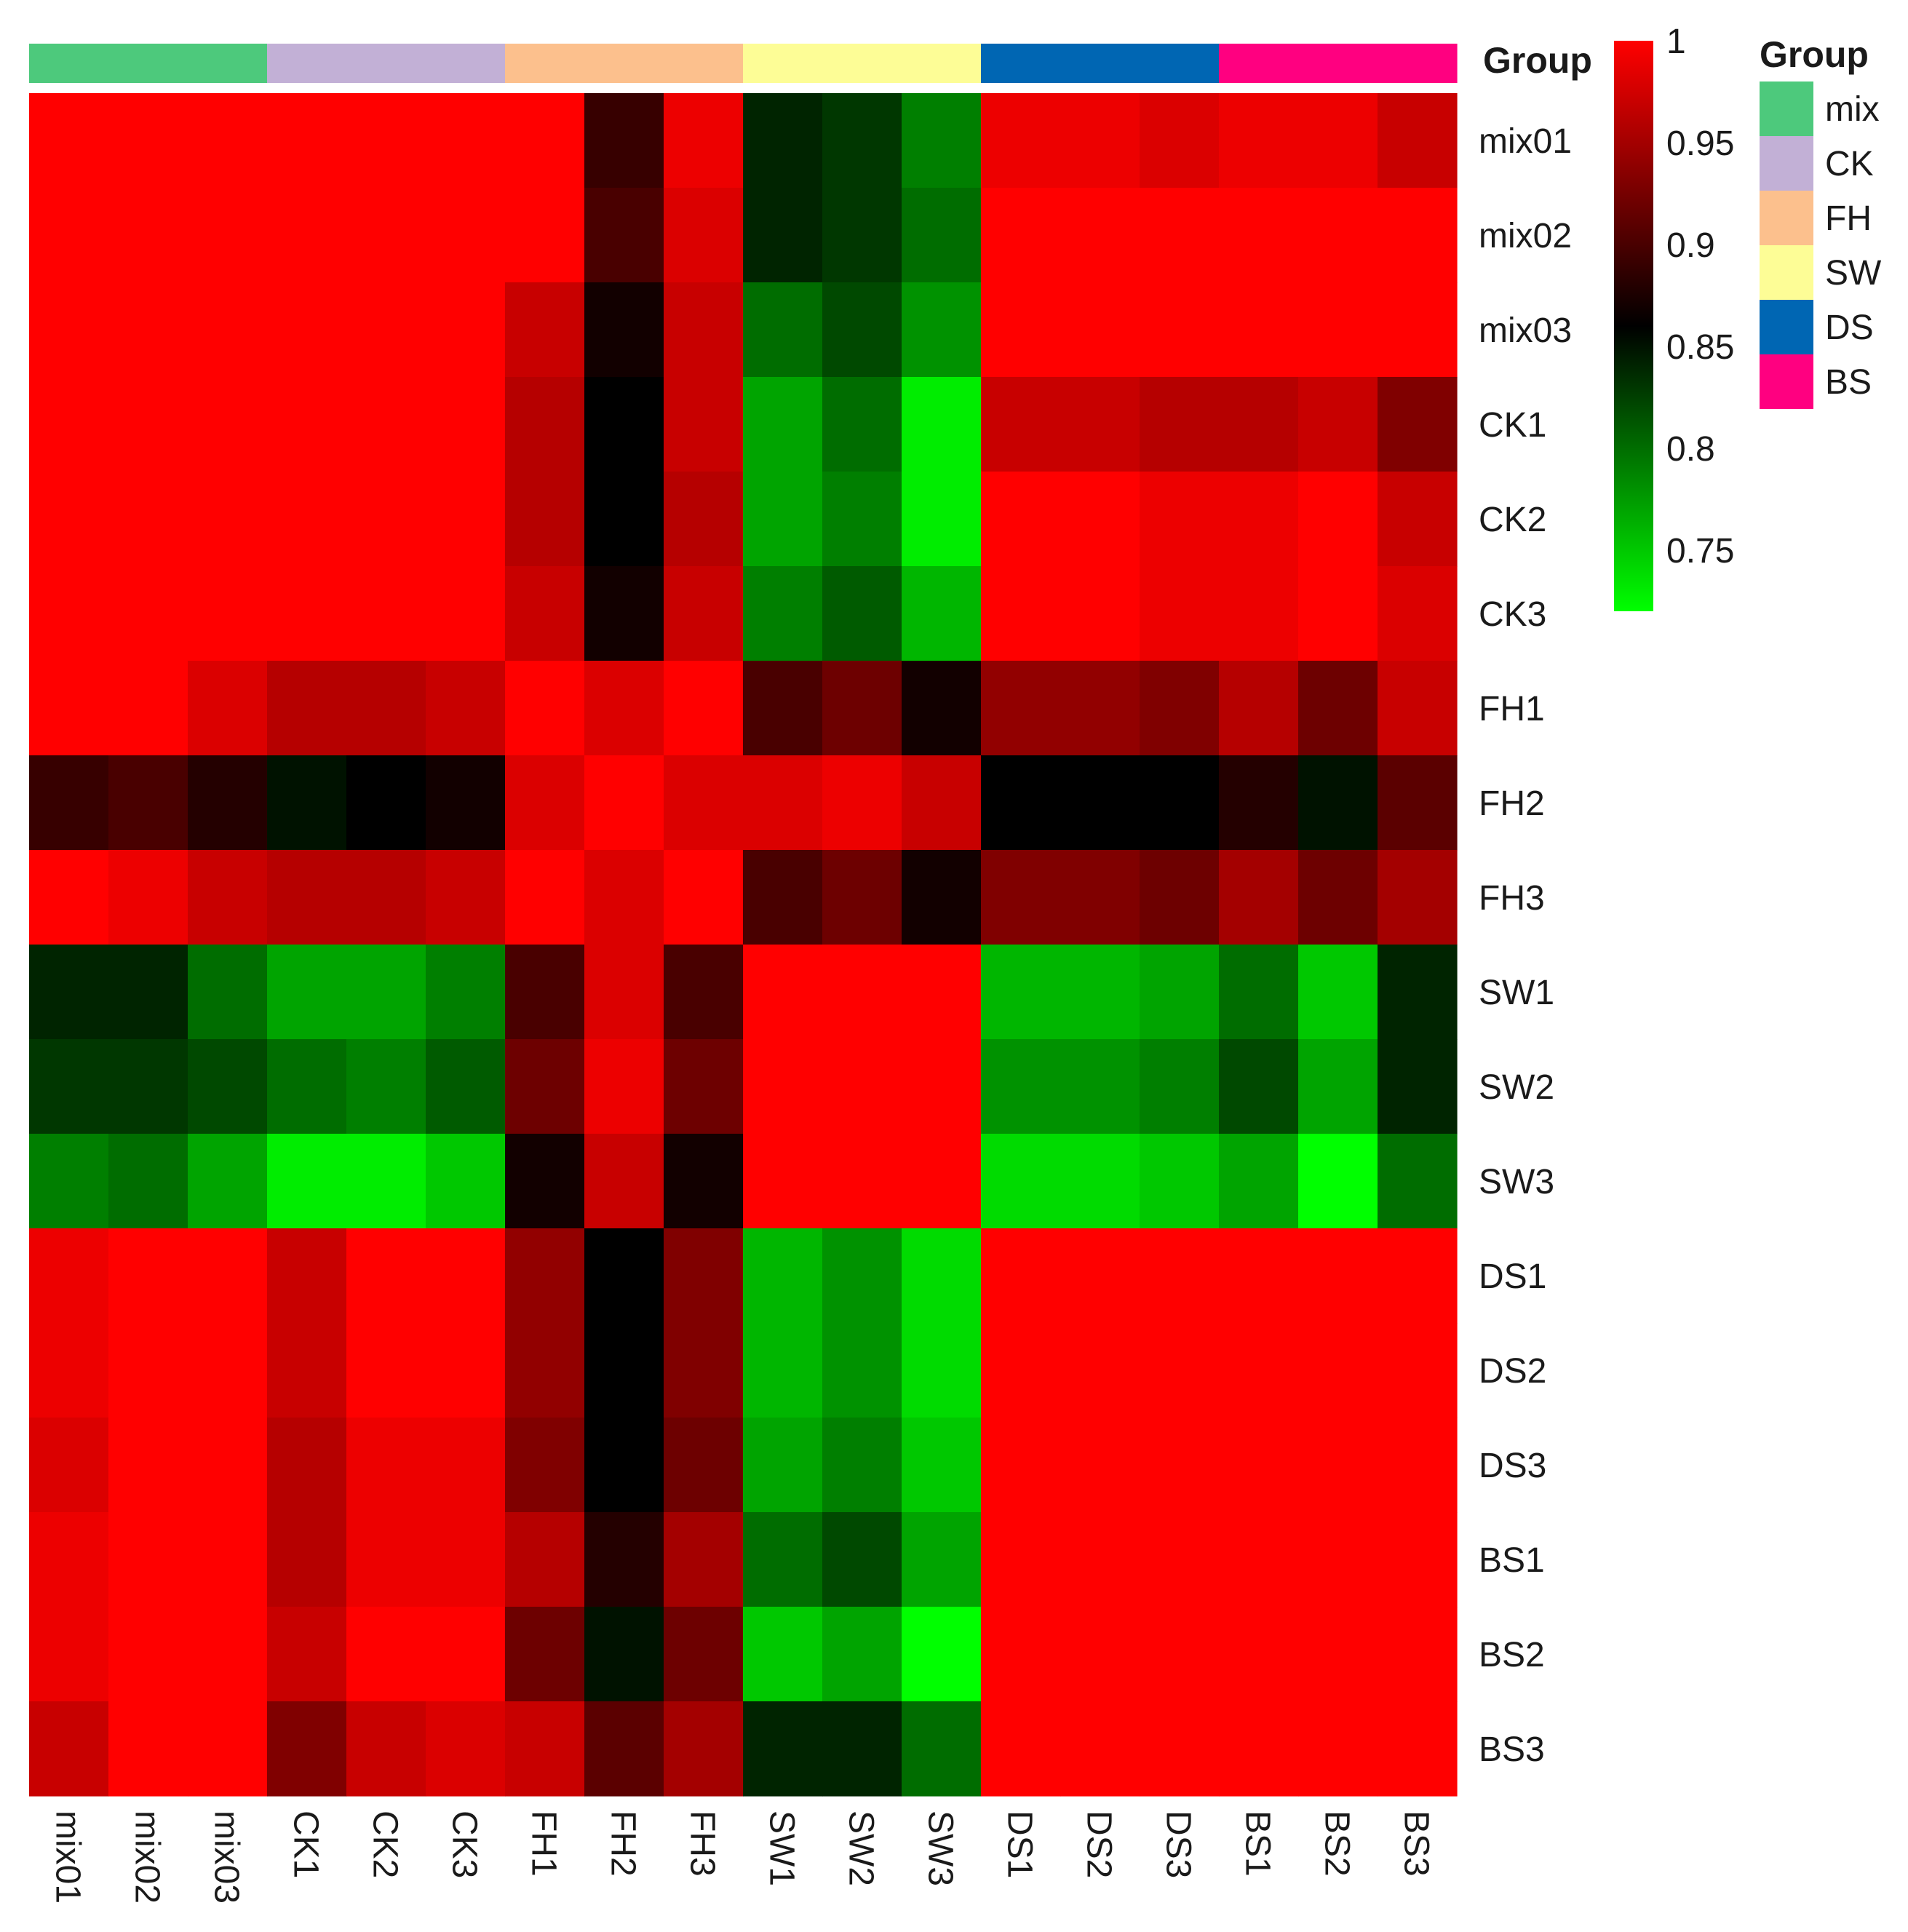 The height and width of the screenshot is (1932, 1908). What do you see at coordinates (1178, 1844) in the screenshot?
I see `column-label: DS3` at bounding box center [1178, 1844].